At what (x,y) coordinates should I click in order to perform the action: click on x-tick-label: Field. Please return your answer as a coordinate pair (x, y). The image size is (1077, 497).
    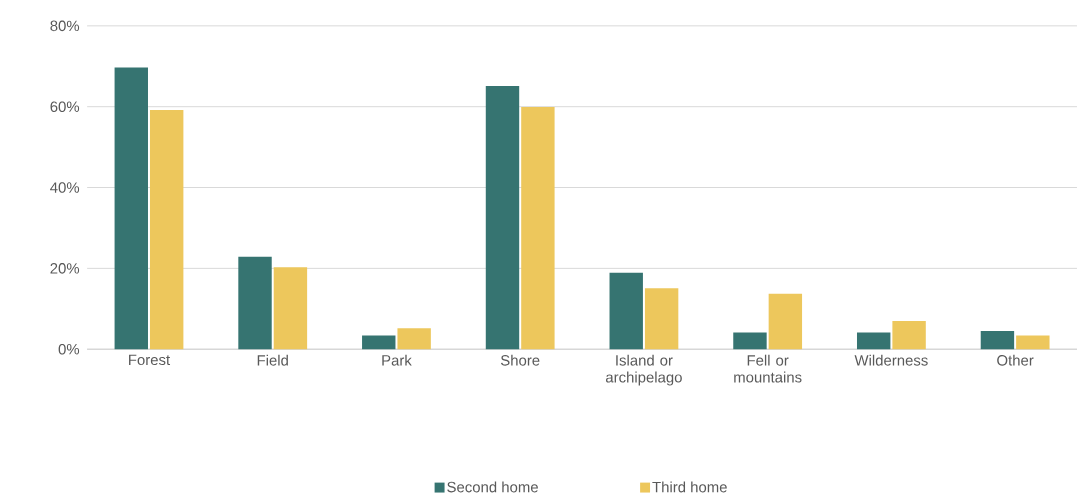
    Looking at the image, I should click on (272, 360).